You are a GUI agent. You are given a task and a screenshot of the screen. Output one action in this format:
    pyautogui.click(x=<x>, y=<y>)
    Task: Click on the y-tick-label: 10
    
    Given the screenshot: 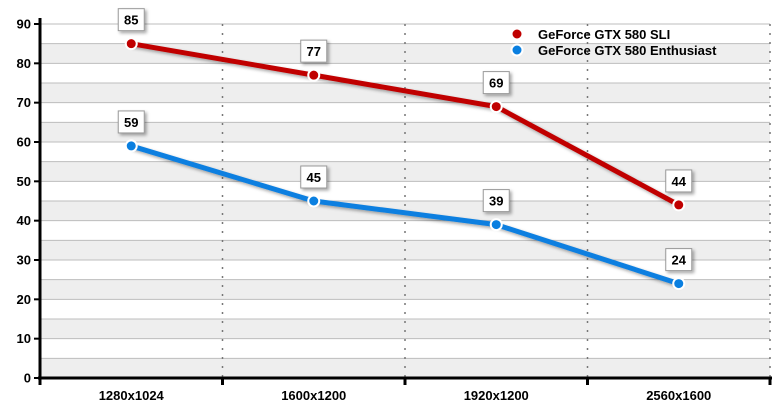 What is the action you would take?
    pyautogui.click(x=24, y=338)
    